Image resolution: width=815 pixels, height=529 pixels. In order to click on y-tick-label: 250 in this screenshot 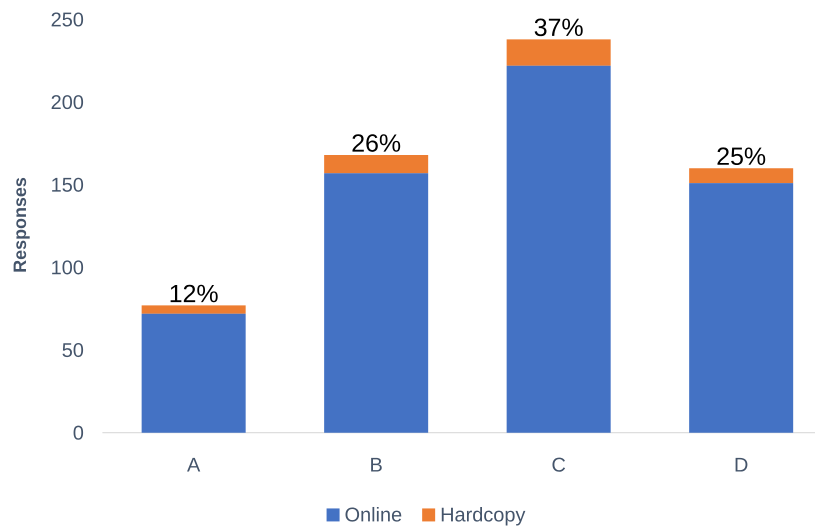, I will do `click(68, 19)`.